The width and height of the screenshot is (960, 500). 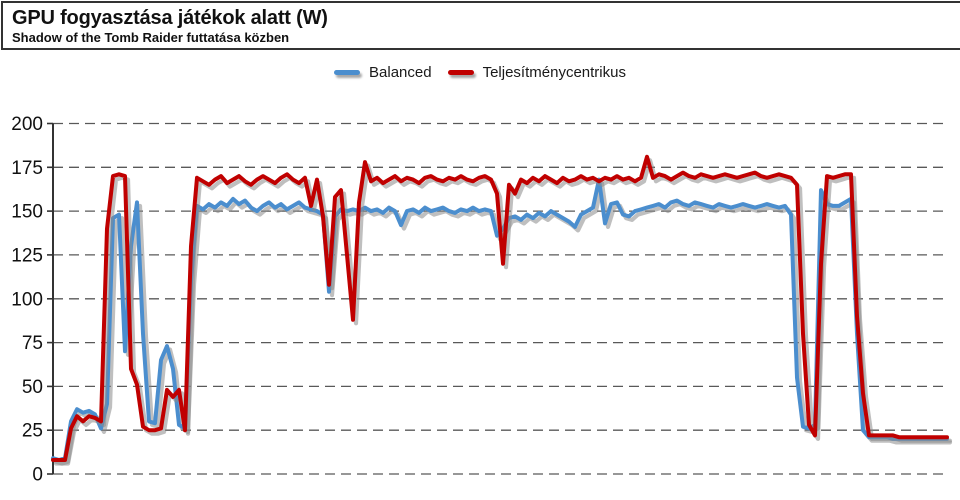 I want to click on legend-item-teljesítménycentrikus: Teljesítménycentrikus, so click(x=536, y=72).